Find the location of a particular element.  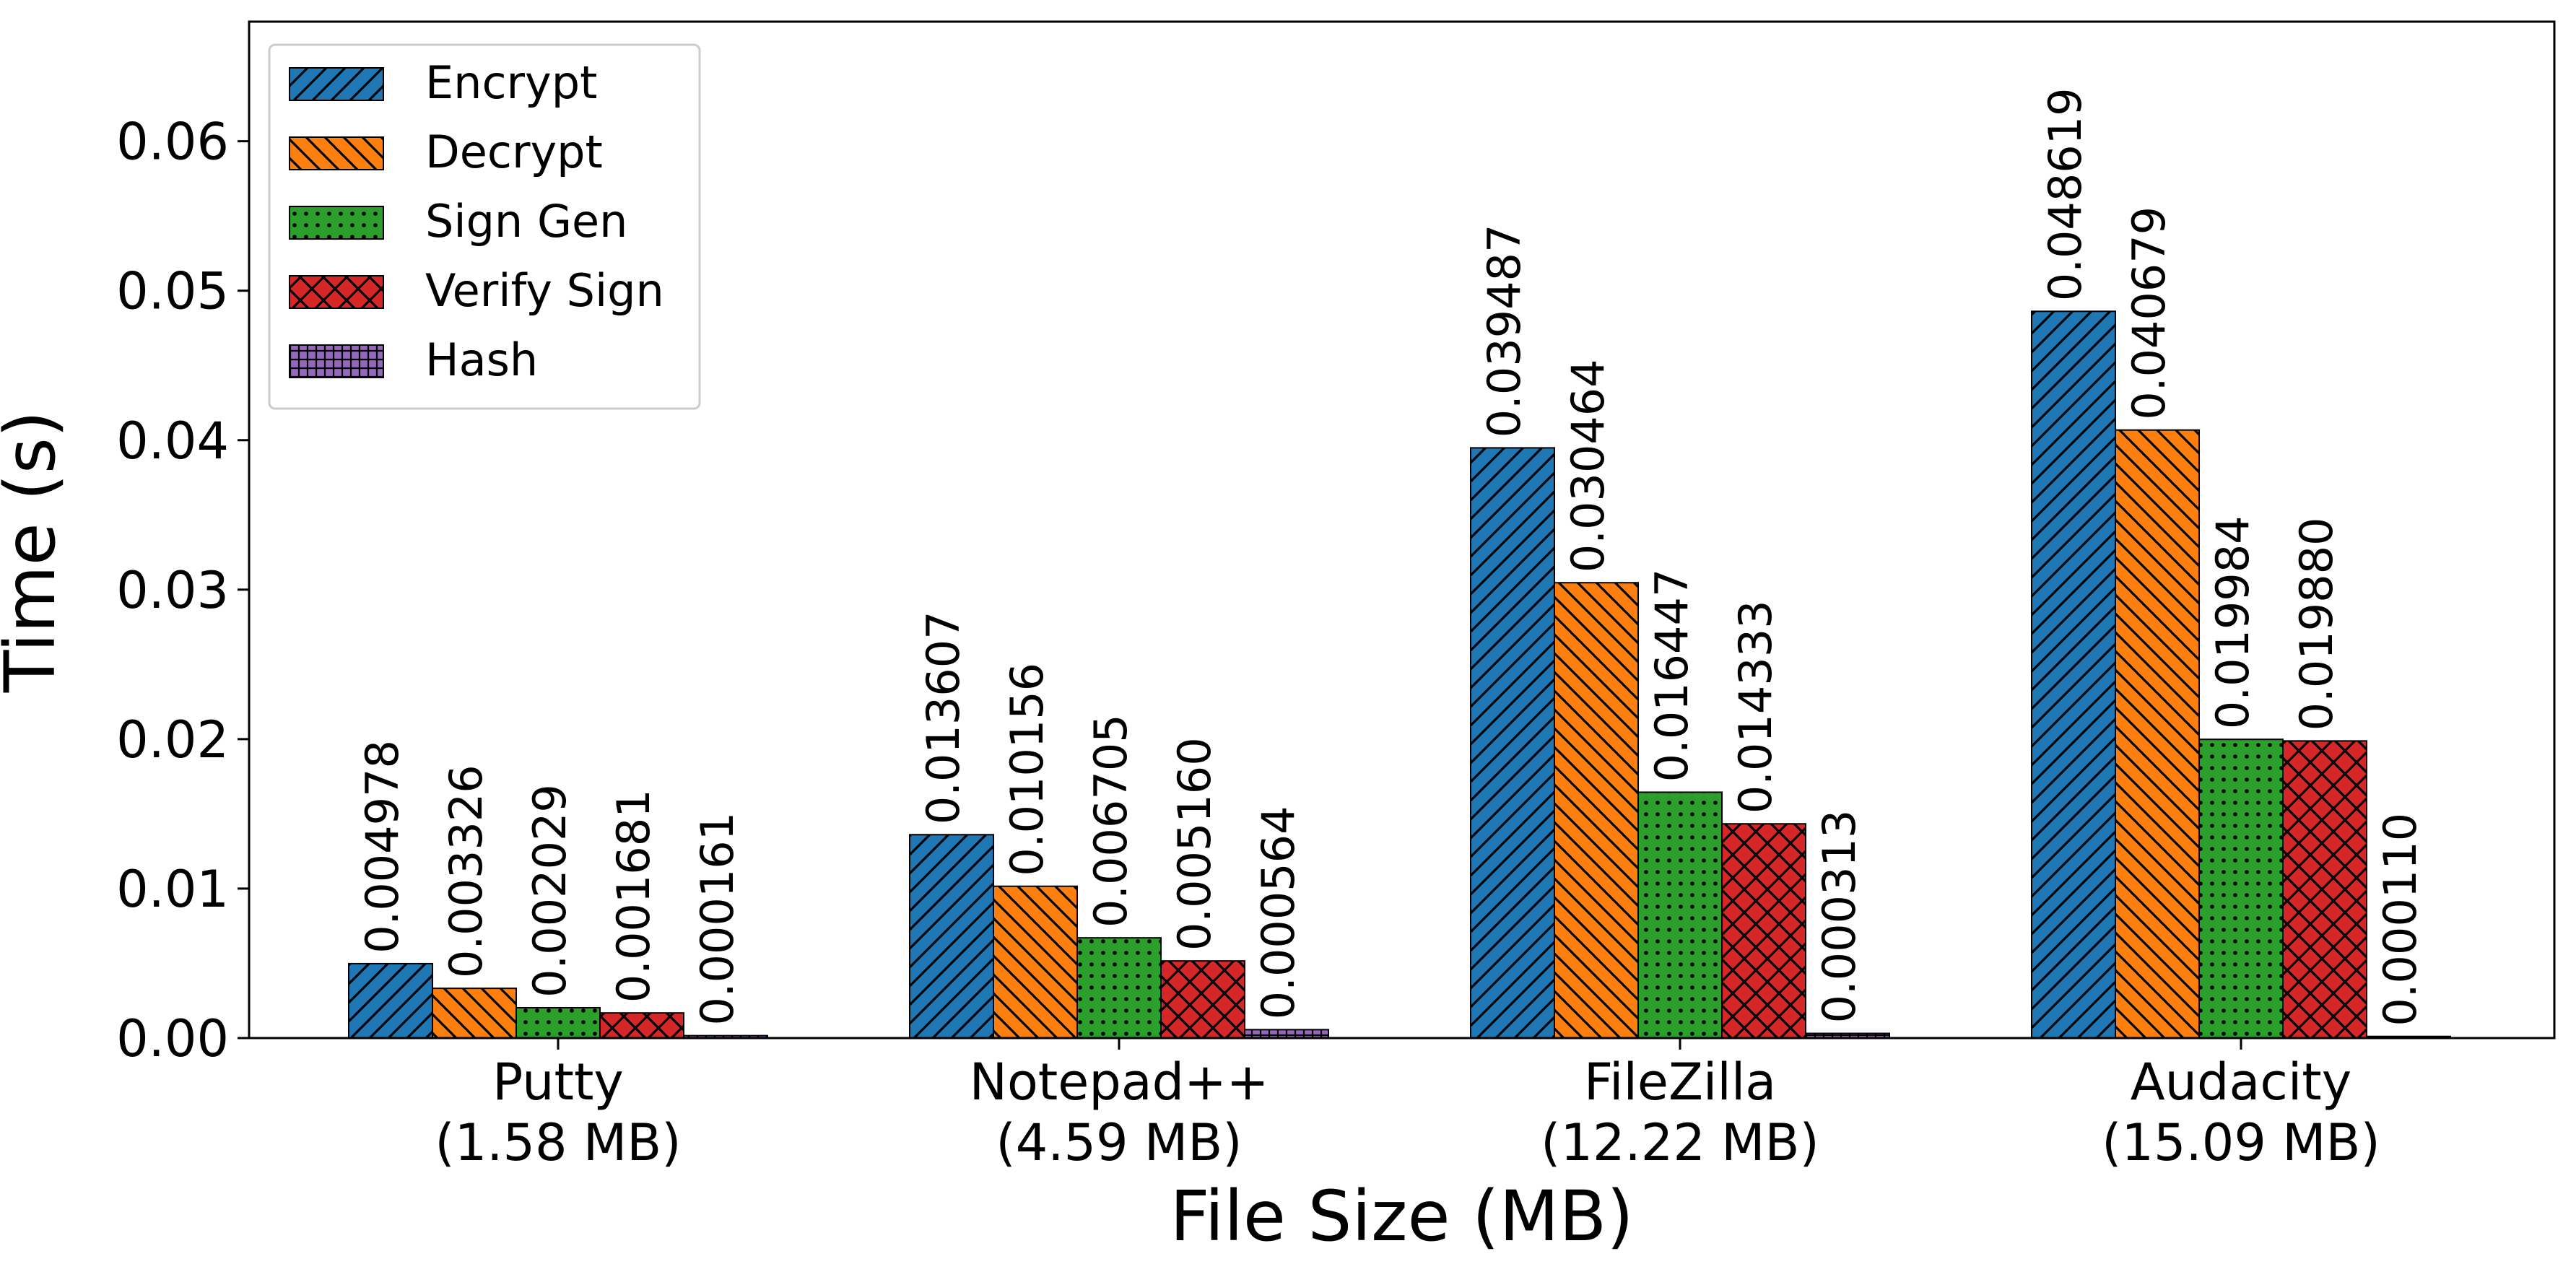

data-label: 0.040679 is located at coordinates (2149, 313).